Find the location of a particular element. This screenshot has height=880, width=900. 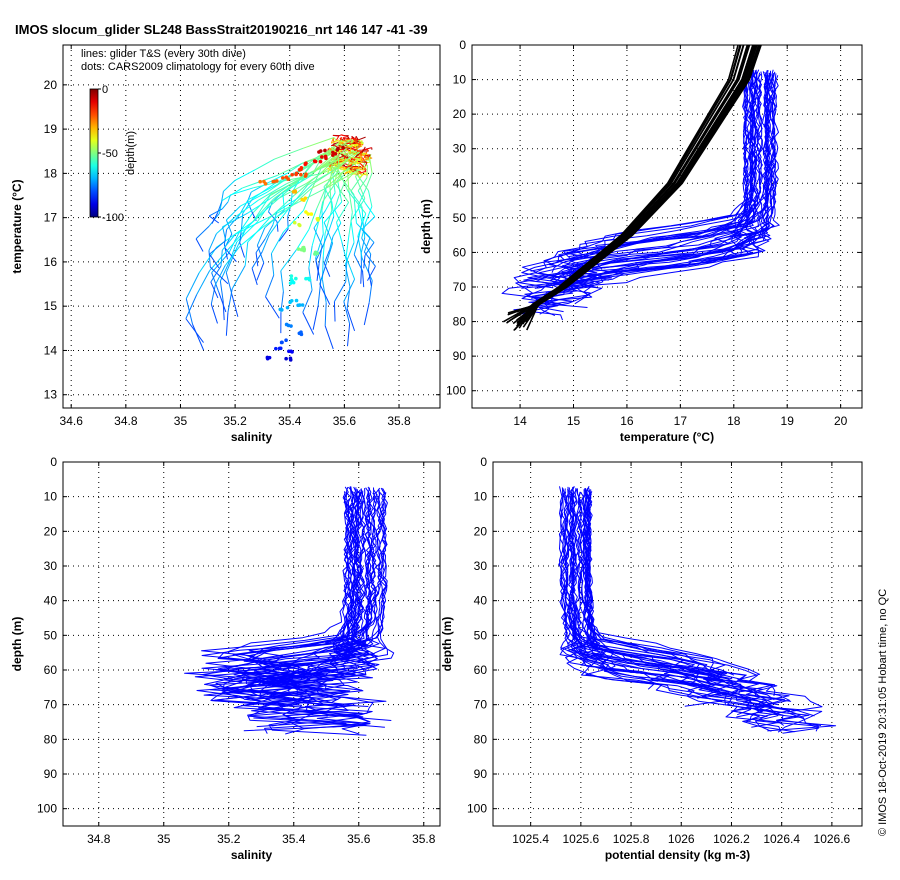

dens-glider-profiles is located at coordinates (697, 610).